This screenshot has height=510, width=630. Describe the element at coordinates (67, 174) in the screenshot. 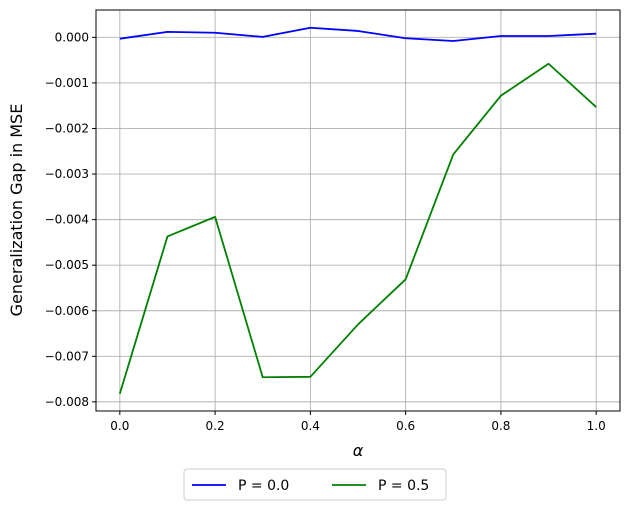

I see `y-tick-label: −0.003` at that location.